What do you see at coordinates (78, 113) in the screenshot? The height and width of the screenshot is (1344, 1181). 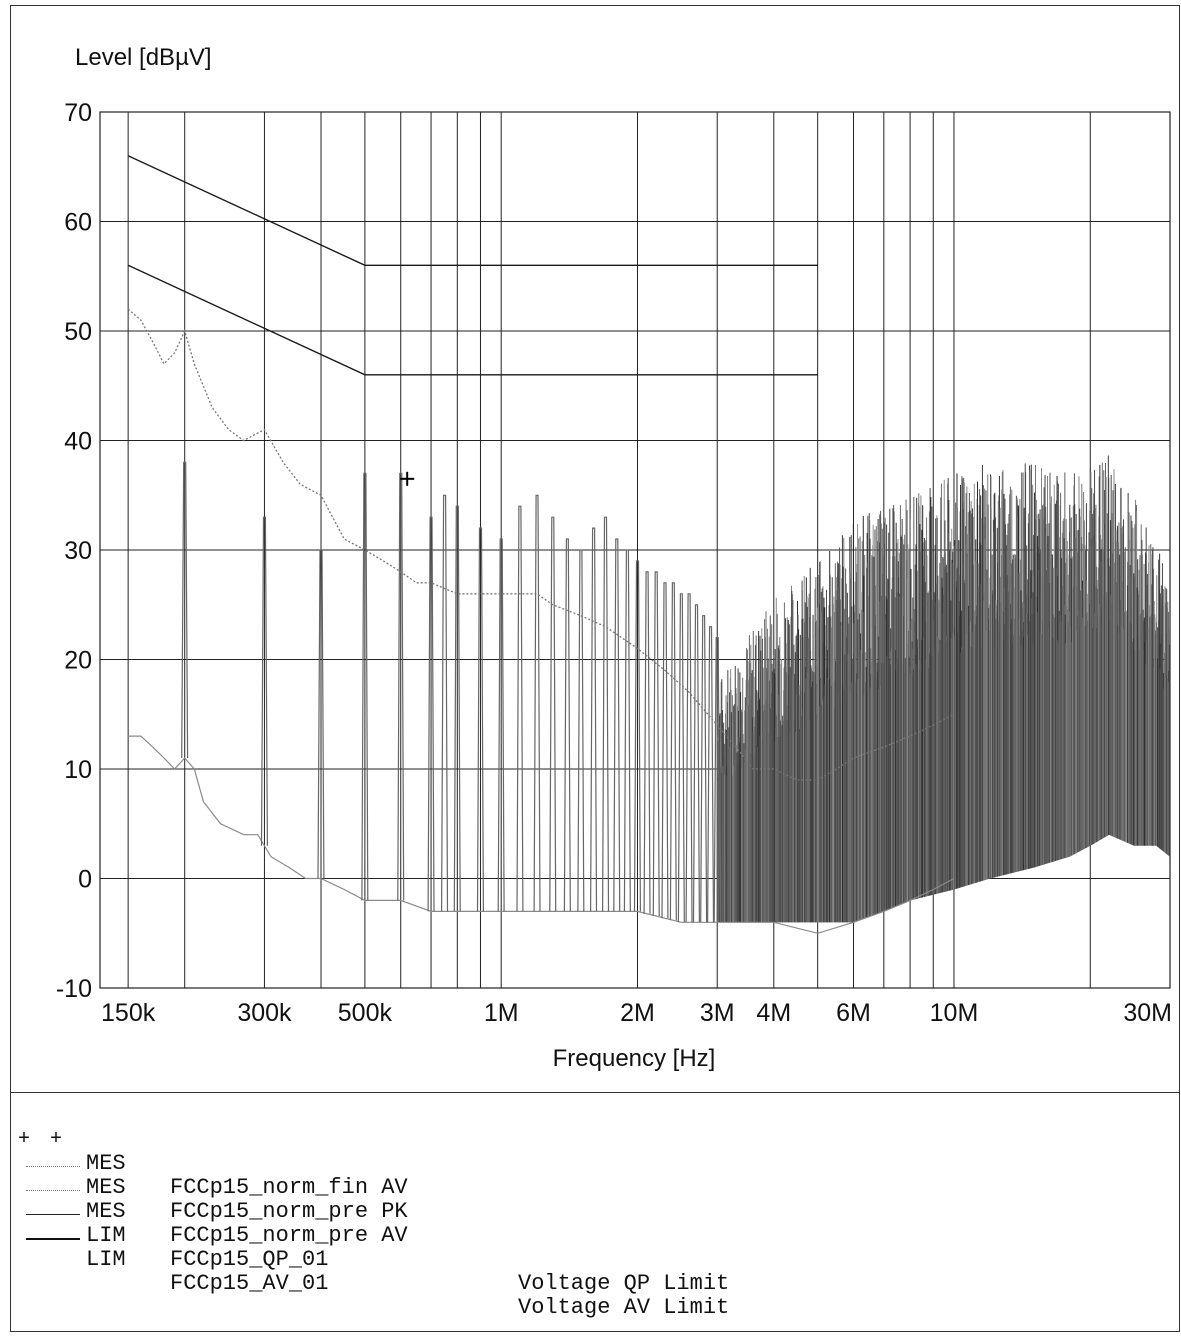 I see `y-tick-label: 70` at bounding box center [78, 113].